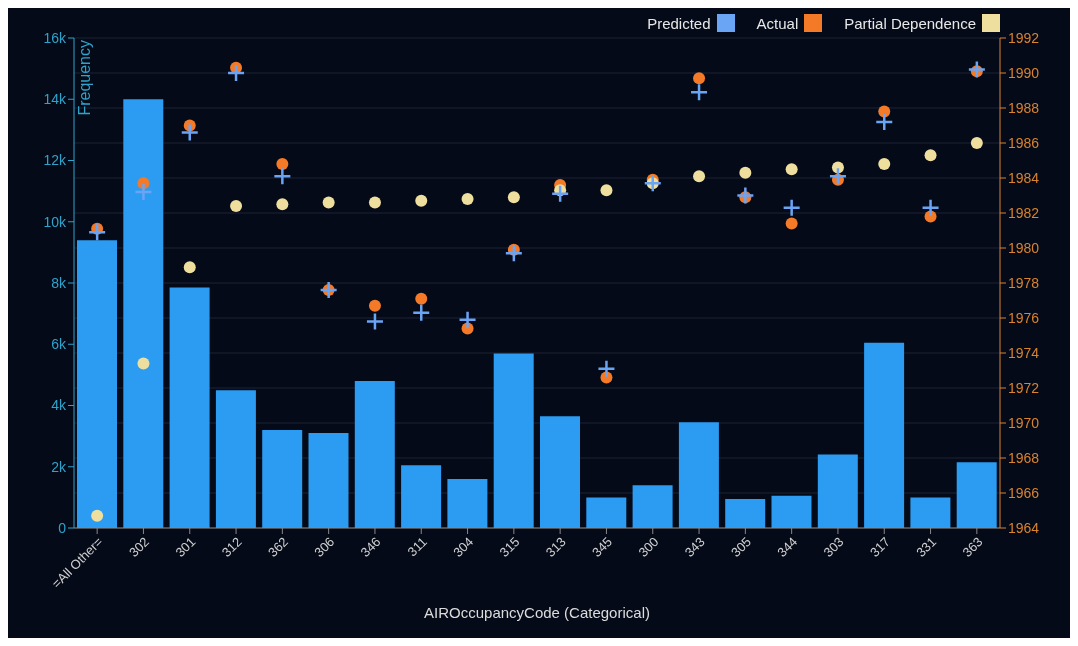  What do you see at coordinates (55, 221) in the screenshot?
I see `y-tick-label: 10k` at bounding box center [55, 221].